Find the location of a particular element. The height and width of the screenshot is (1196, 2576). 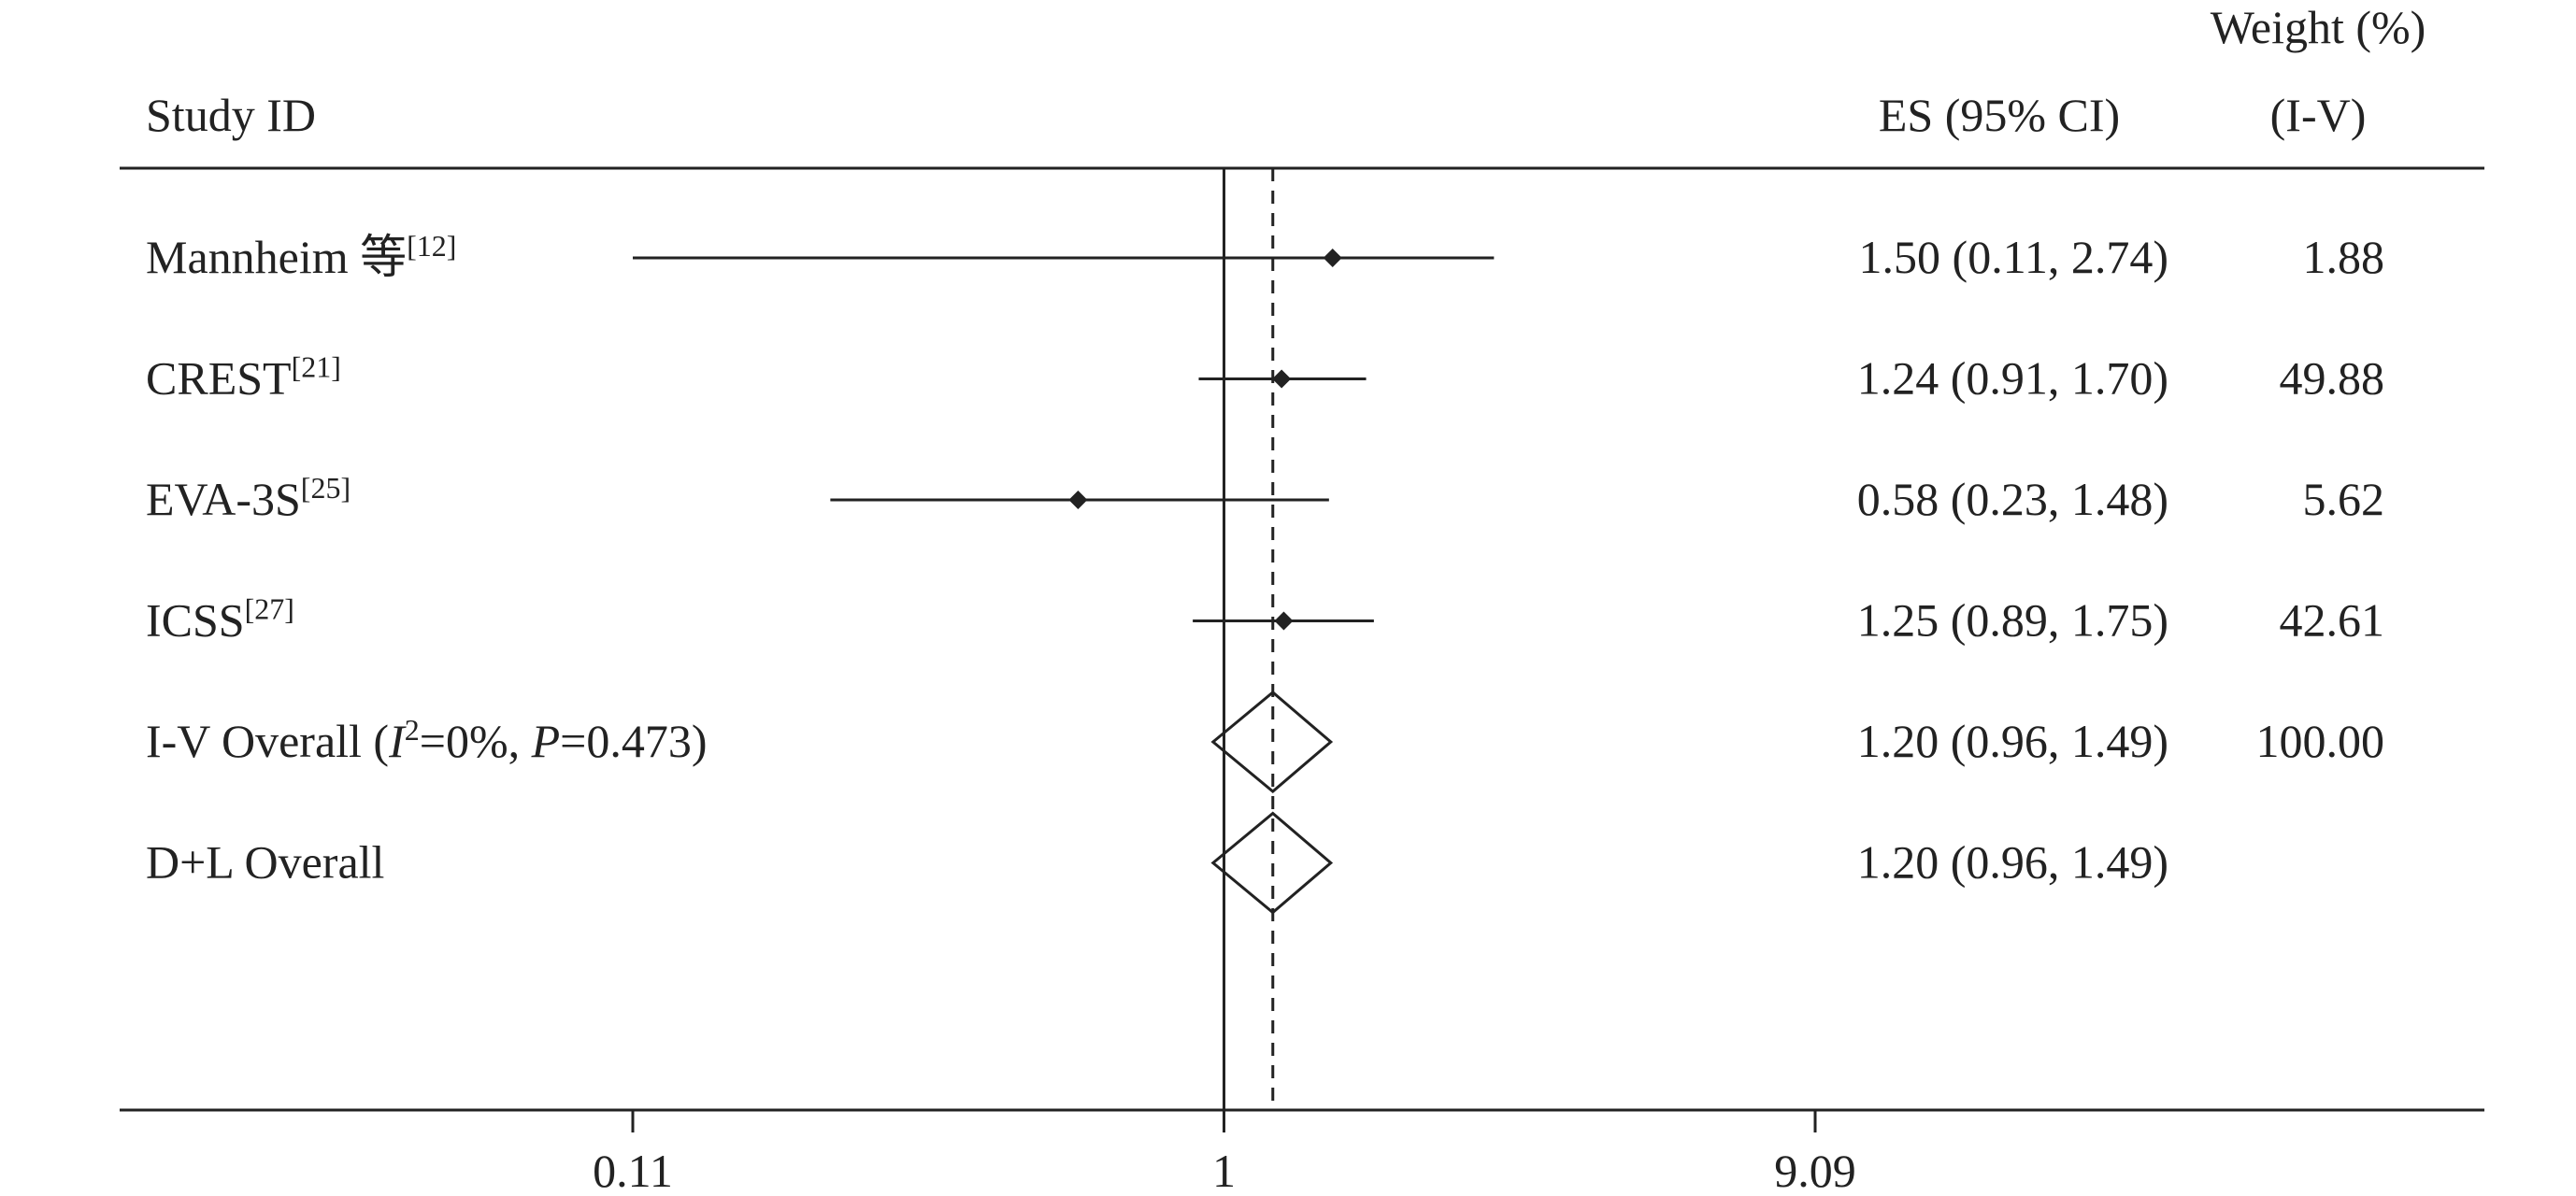

weight: 42.61 is located at coordinates (2332, 620).